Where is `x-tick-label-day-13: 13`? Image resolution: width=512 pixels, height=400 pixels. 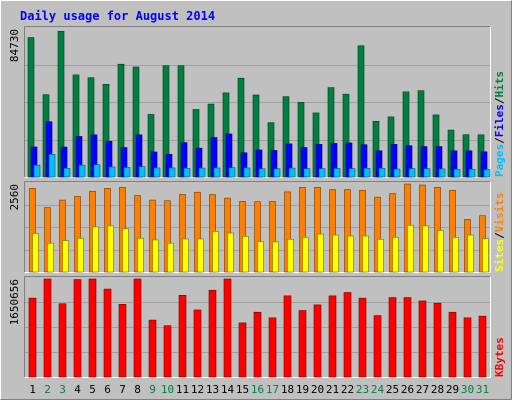 x-tick-label-day-13: 13 is located at coordinates (212, 389).